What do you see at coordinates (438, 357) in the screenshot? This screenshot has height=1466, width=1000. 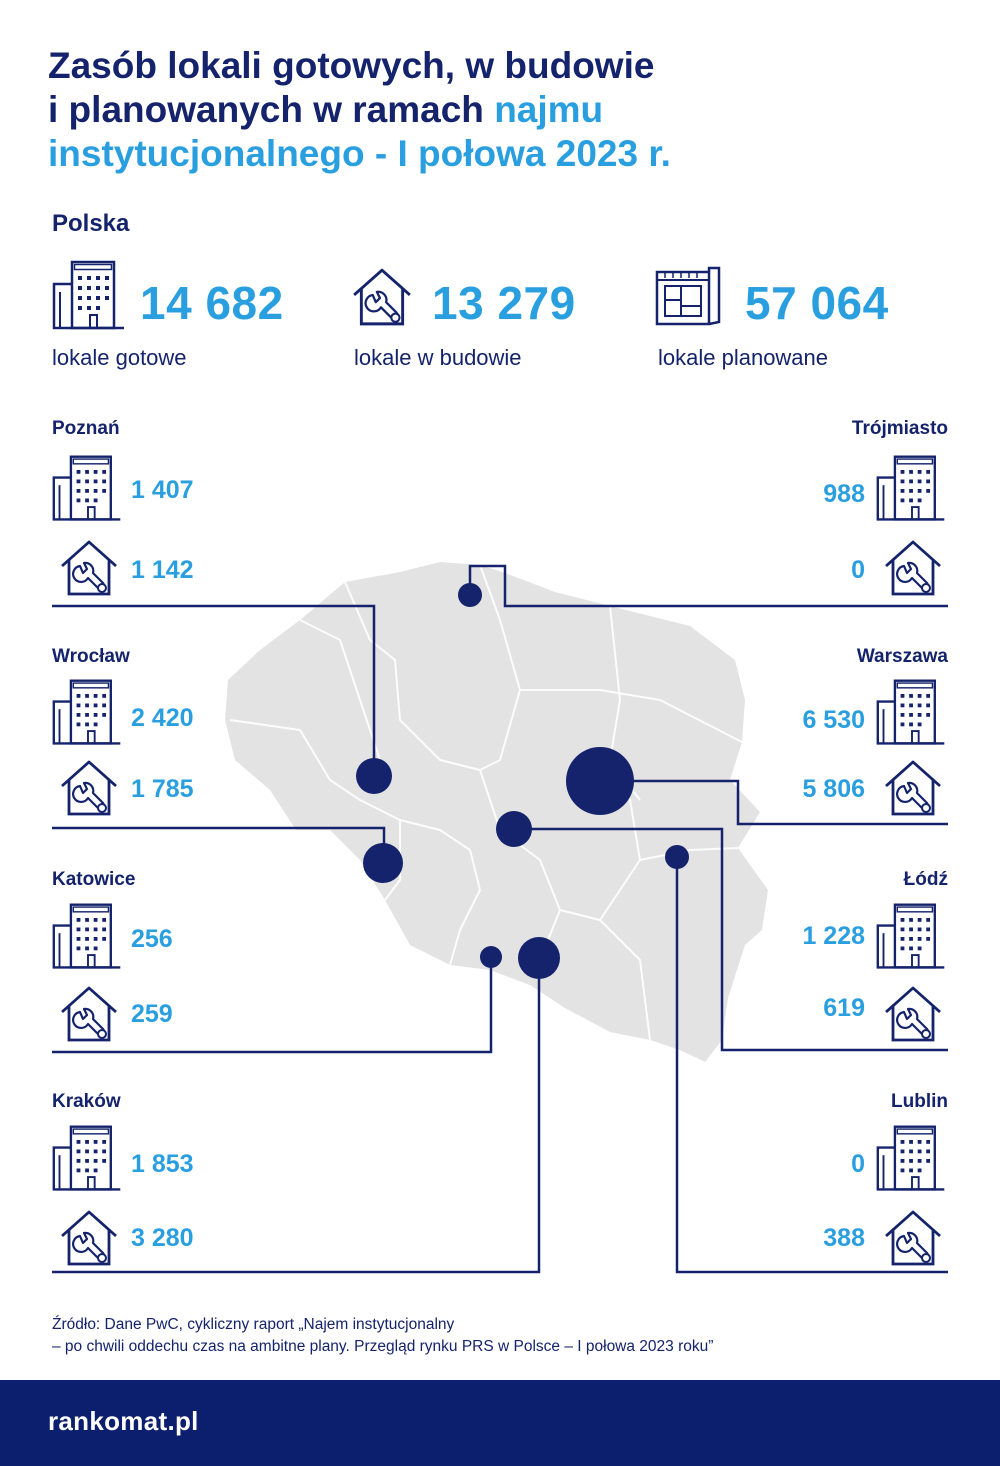 I see `country-construction-label: lokale w budowie` at bounding box center [438, 357].